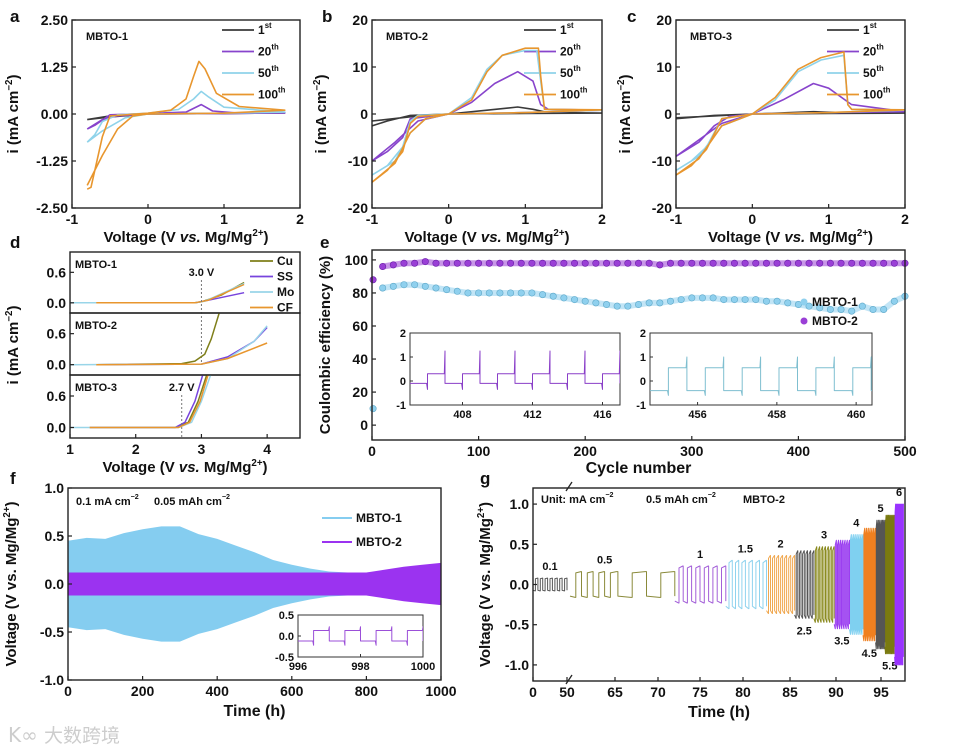  Describe the element at coordinates (677, 500) in the screenshot. I see `capacity-annotation-part: 0.5 mAh cm` at that location.